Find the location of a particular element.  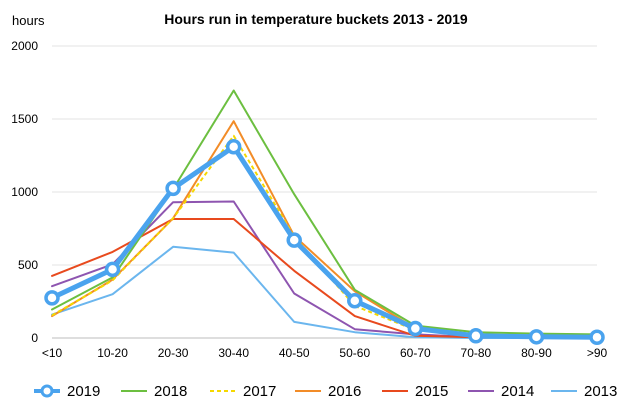

legend-label: 2016 is located at coordinates (344, 391).